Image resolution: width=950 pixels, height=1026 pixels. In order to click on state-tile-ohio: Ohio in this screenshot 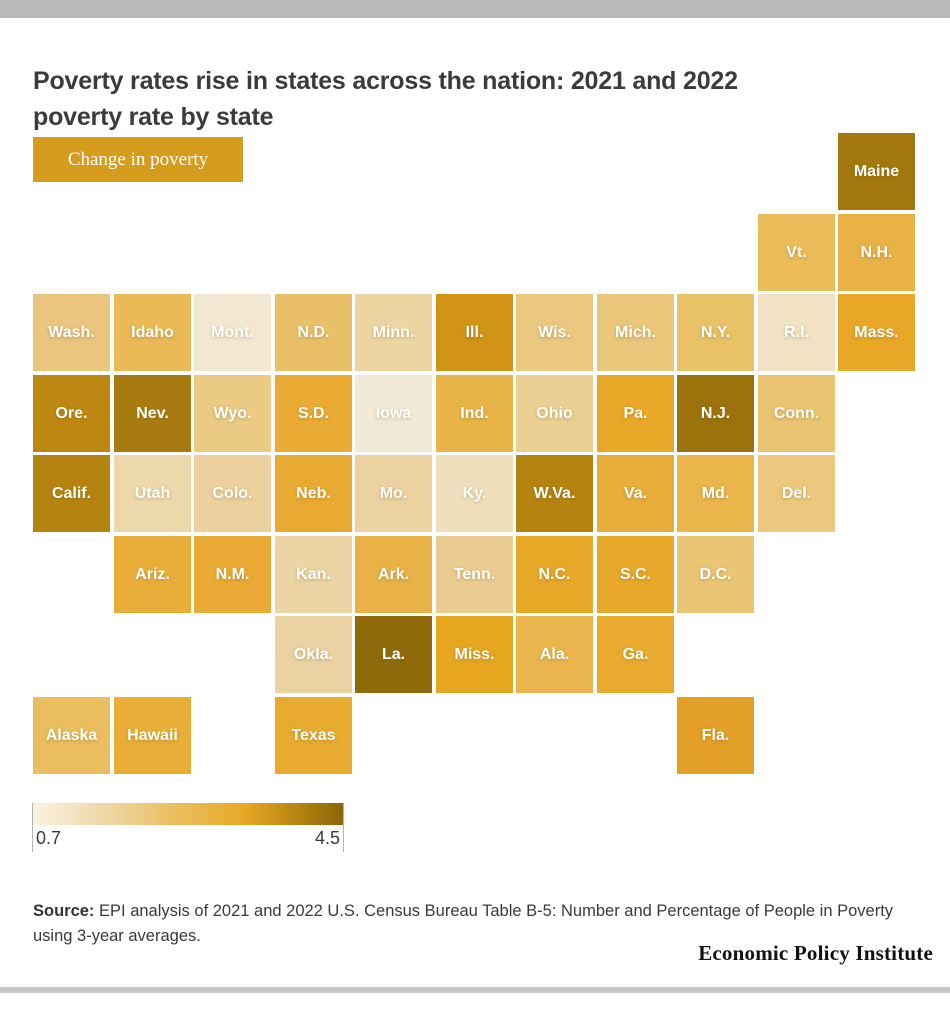, I will do `click(554, 413)`.